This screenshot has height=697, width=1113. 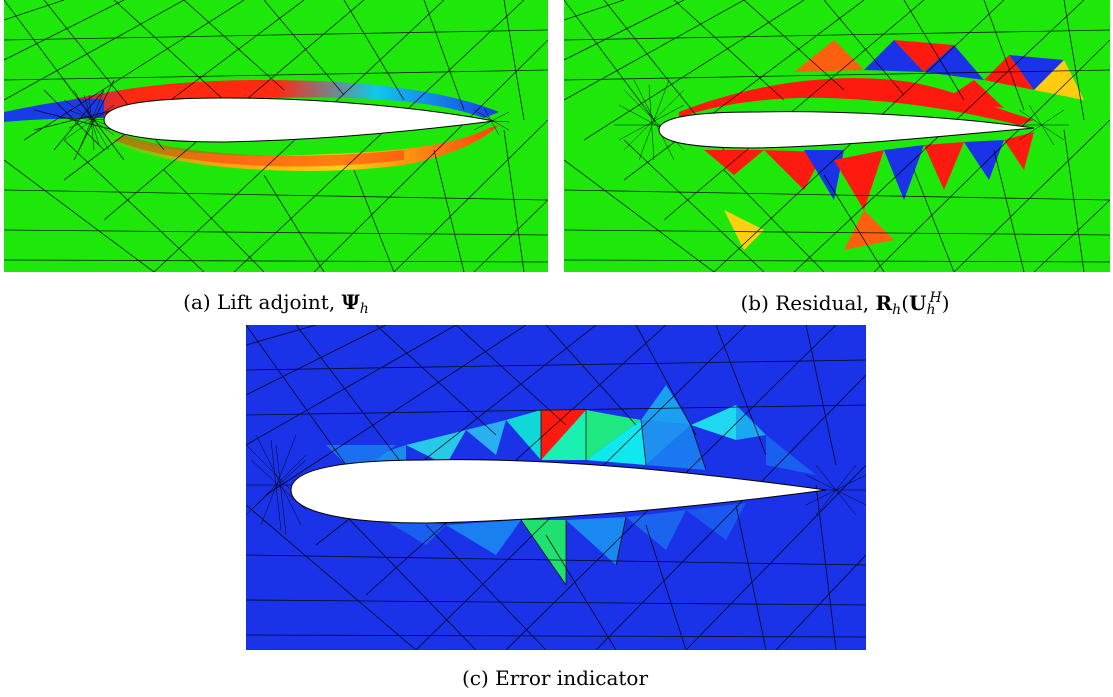 I want to click on caption-b: (b) Residual, Rh(UhH), so click(x=845, y=304).